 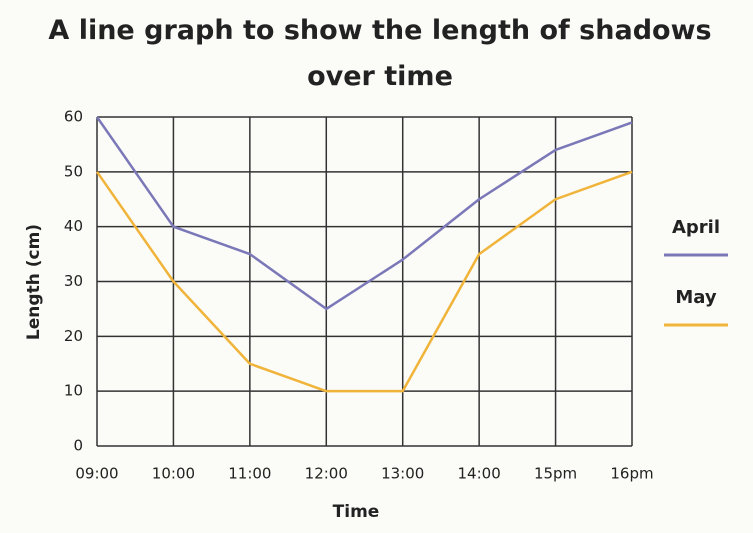 I want to click on x-tick-label: 12:00, so click(x=326, y=474).